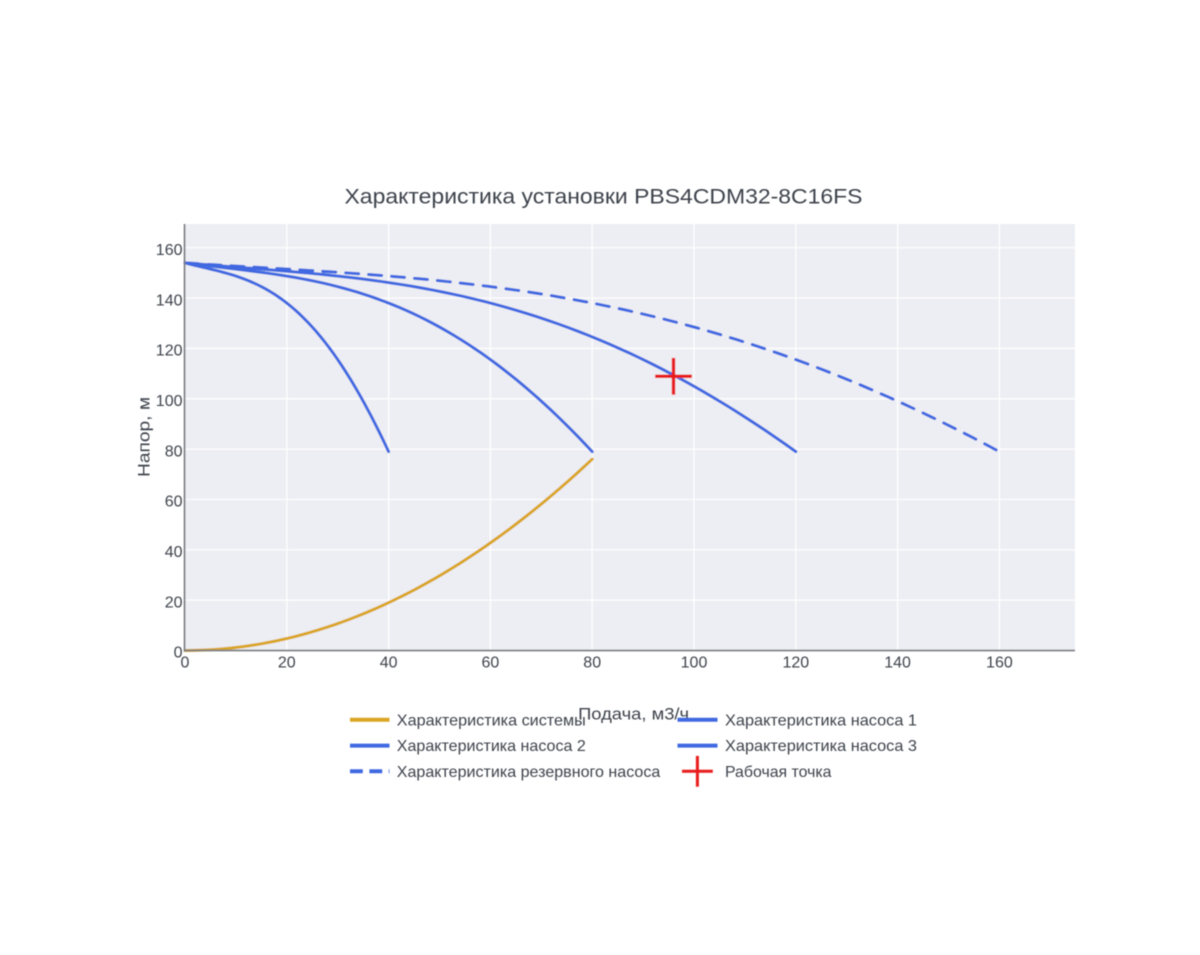 Image resolution: width=1200 pixels, height=955 pixels. Describe the element at coordinates (491, 720) in the screenshot. I see `svg-text: Характеристика системы` at that location.